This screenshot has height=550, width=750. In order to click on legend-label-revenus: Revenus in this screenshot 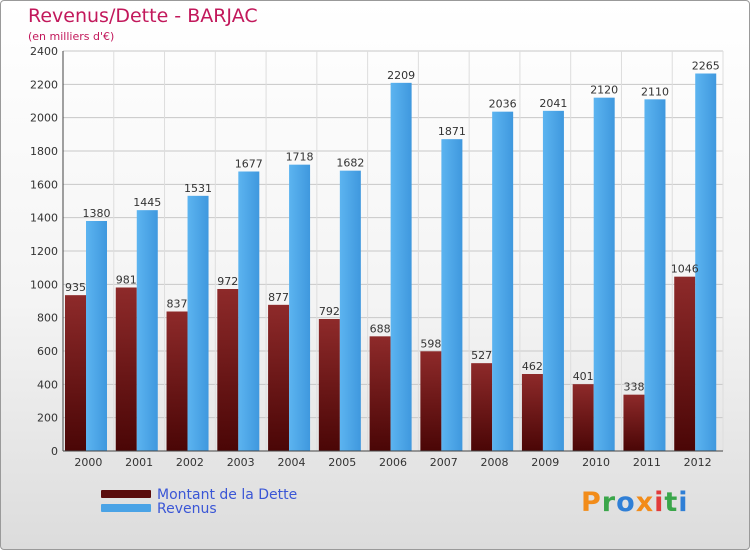, I will do `click(187, 509)`.